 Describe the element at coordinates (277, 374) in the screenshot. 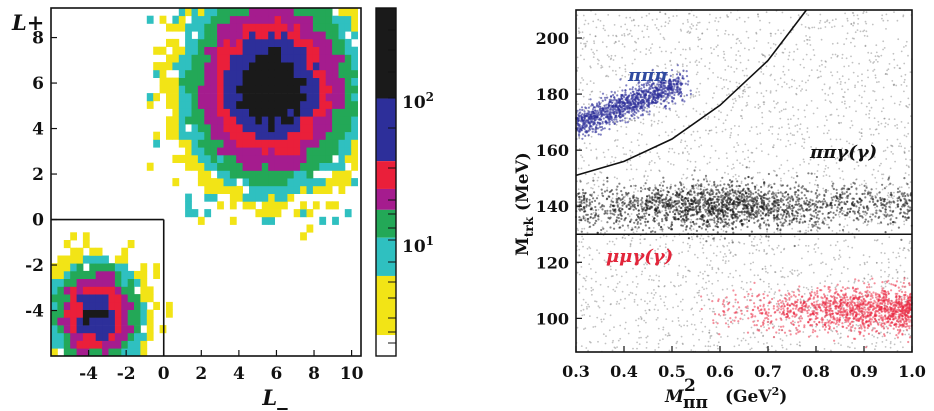

I see `left-x-tick-label: 6` at that location.